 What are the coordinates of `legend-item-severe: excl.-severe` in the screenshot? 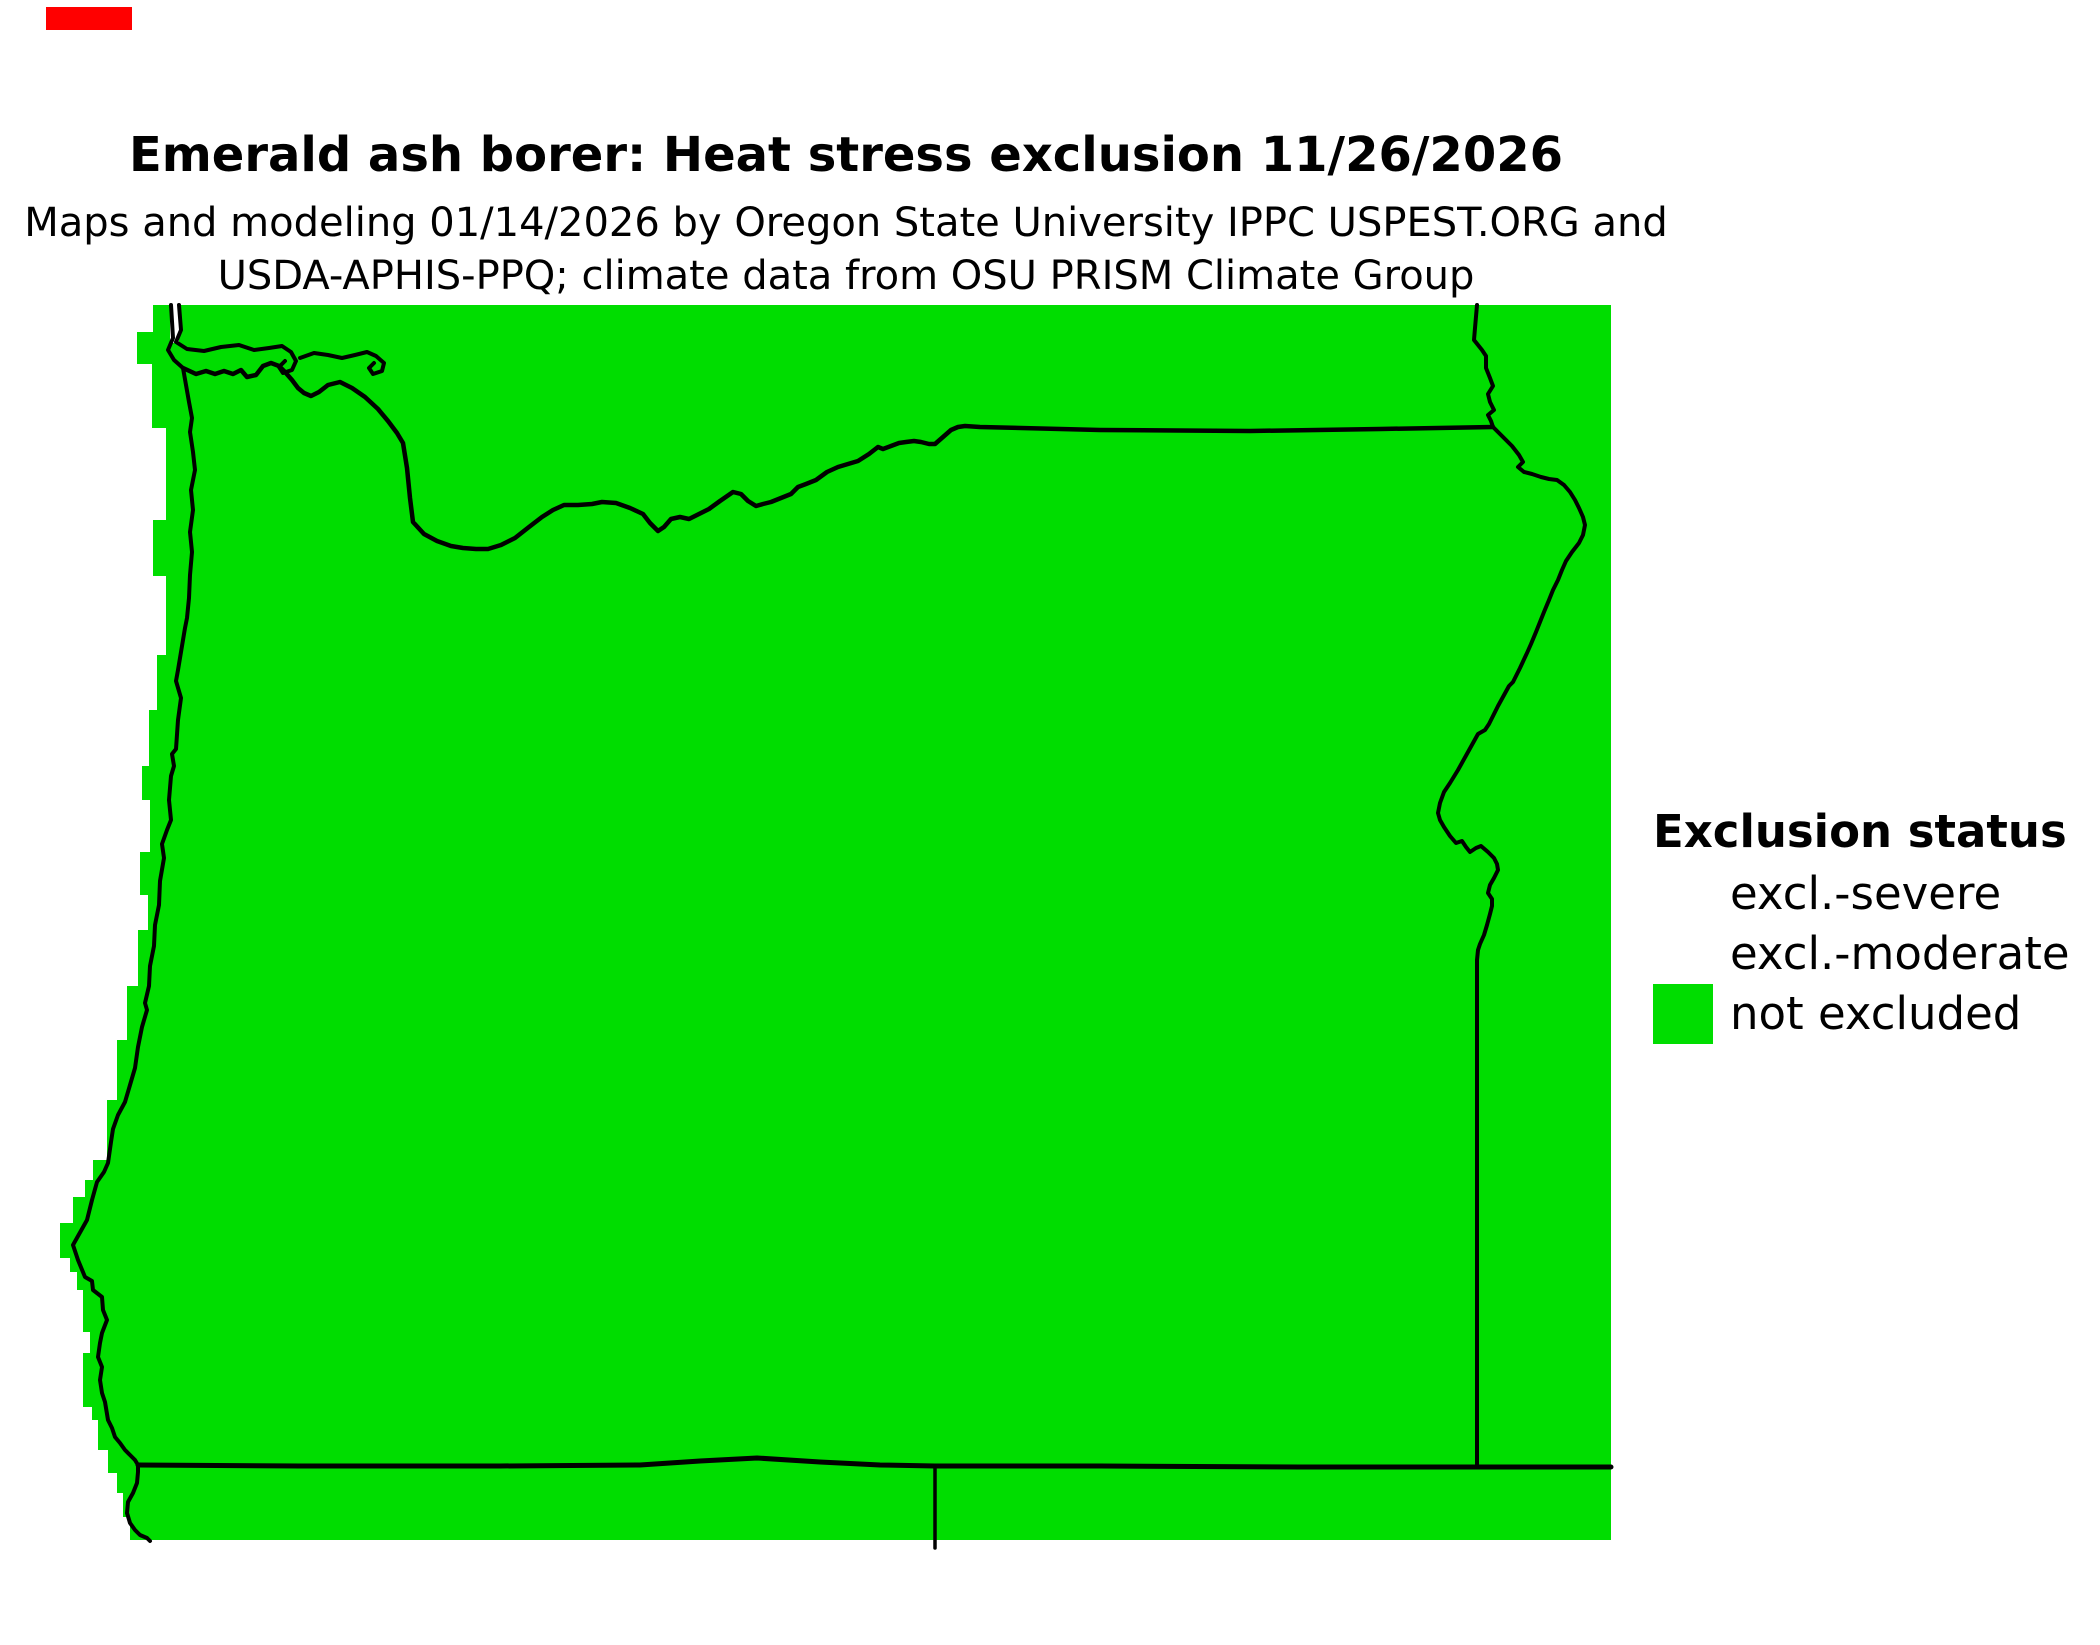 It's located at (1876, 894).